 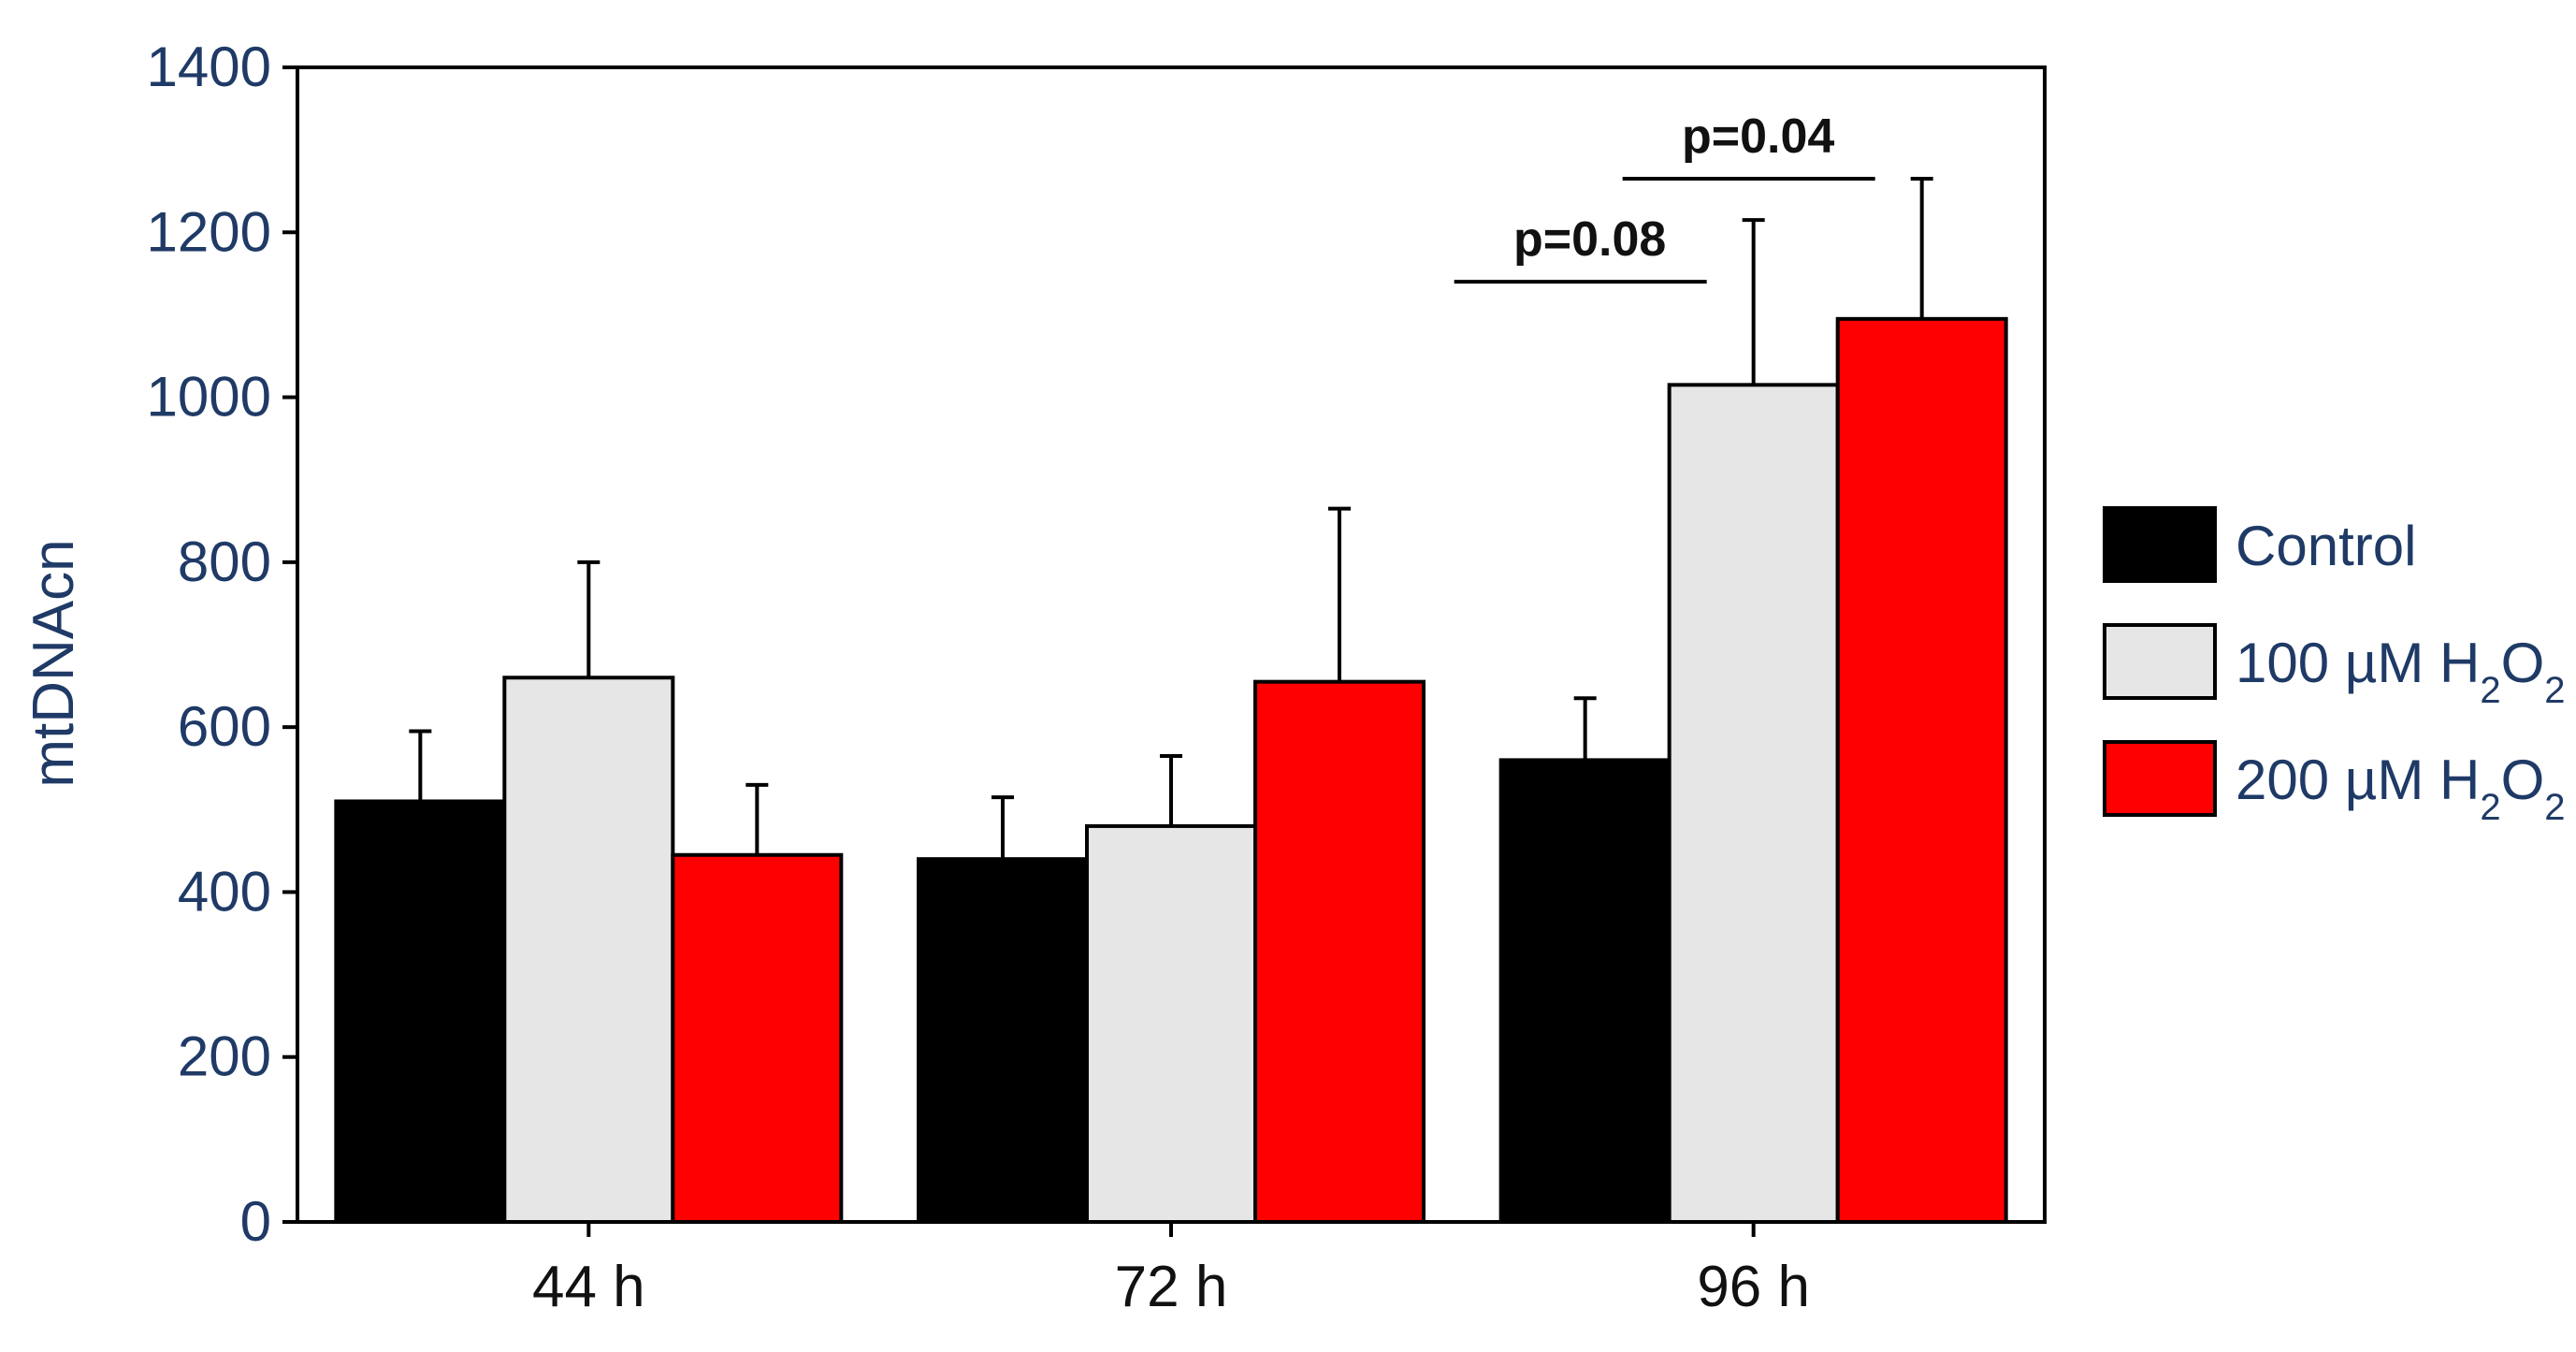 What do you see at coordinates (2401, 671) in the screenshot?
I see `legend-label: 100 µM H2O2` at bounding box center [2401, 671].